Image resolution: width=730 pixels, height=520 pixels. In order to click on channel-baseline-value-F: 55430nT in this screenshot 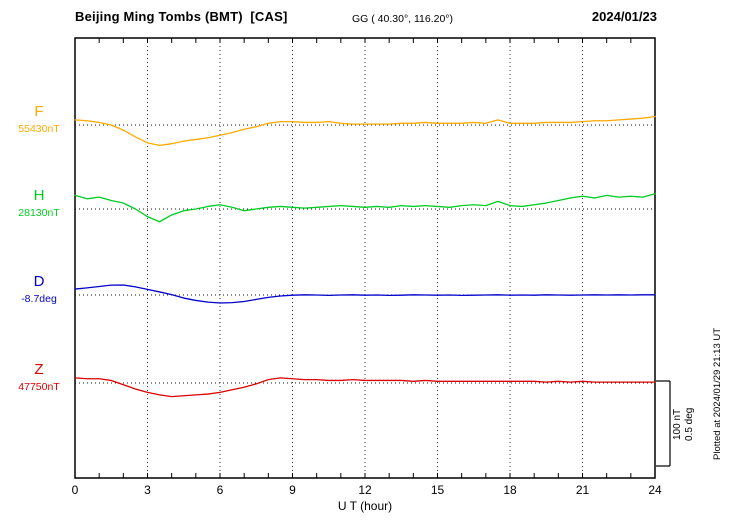, I will do `click(39, 128)`.